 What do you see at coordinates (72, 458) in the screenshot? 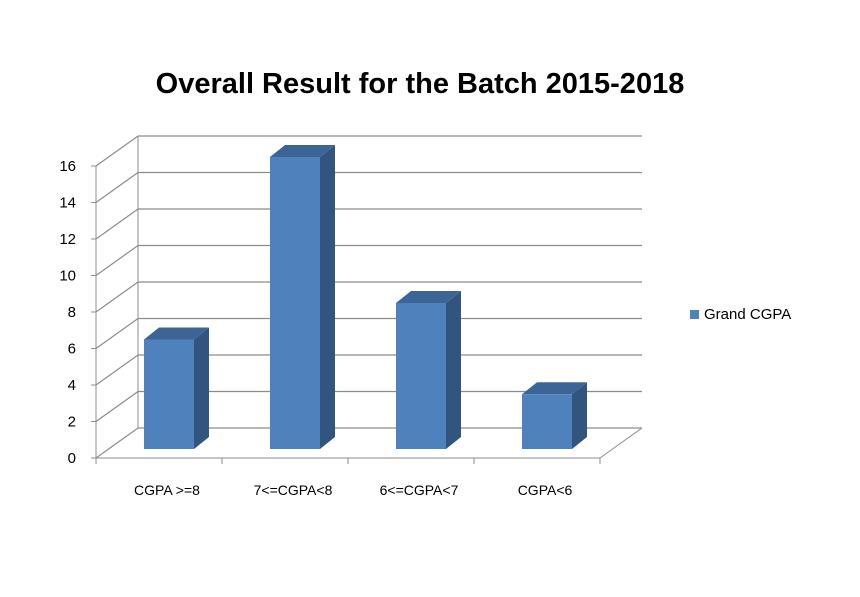
I see `y-tick-label: 0` at bounding box center [72, 458].